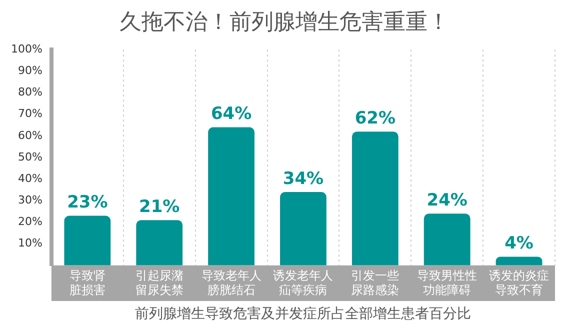 This screenshot has width=569, height=335. I want to click on data-label: 24%, so click(447, 200).